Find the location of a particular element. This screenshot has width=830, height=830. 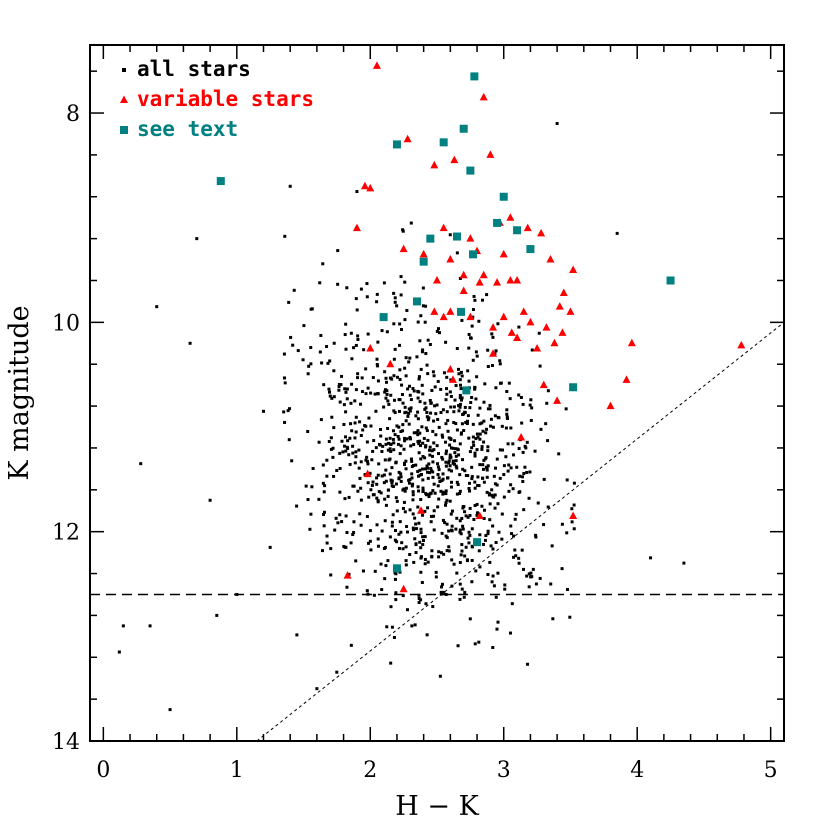

legend: all stars variable stars see text is located at coordinates (217, 99).